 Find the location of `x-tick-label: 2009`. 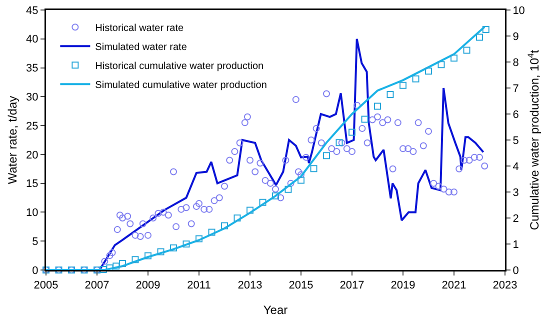

x-tick-label: 2009 is located at coordinates (148, 286).